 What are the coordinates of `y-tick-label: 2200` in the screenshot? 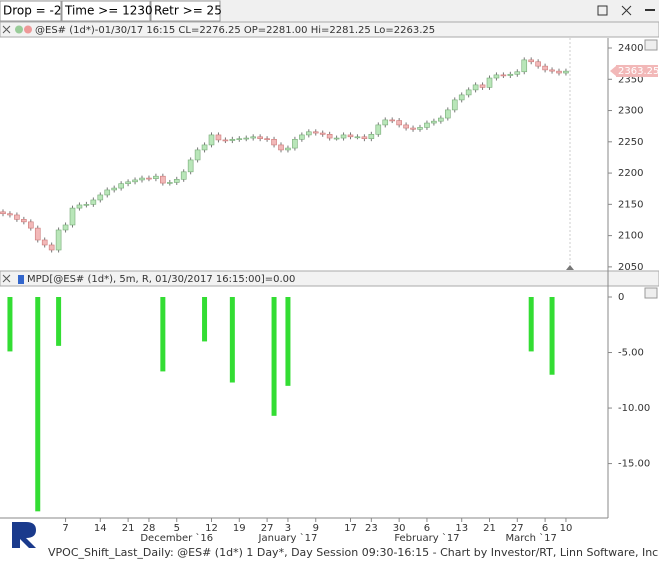 It's located at (630, 173).